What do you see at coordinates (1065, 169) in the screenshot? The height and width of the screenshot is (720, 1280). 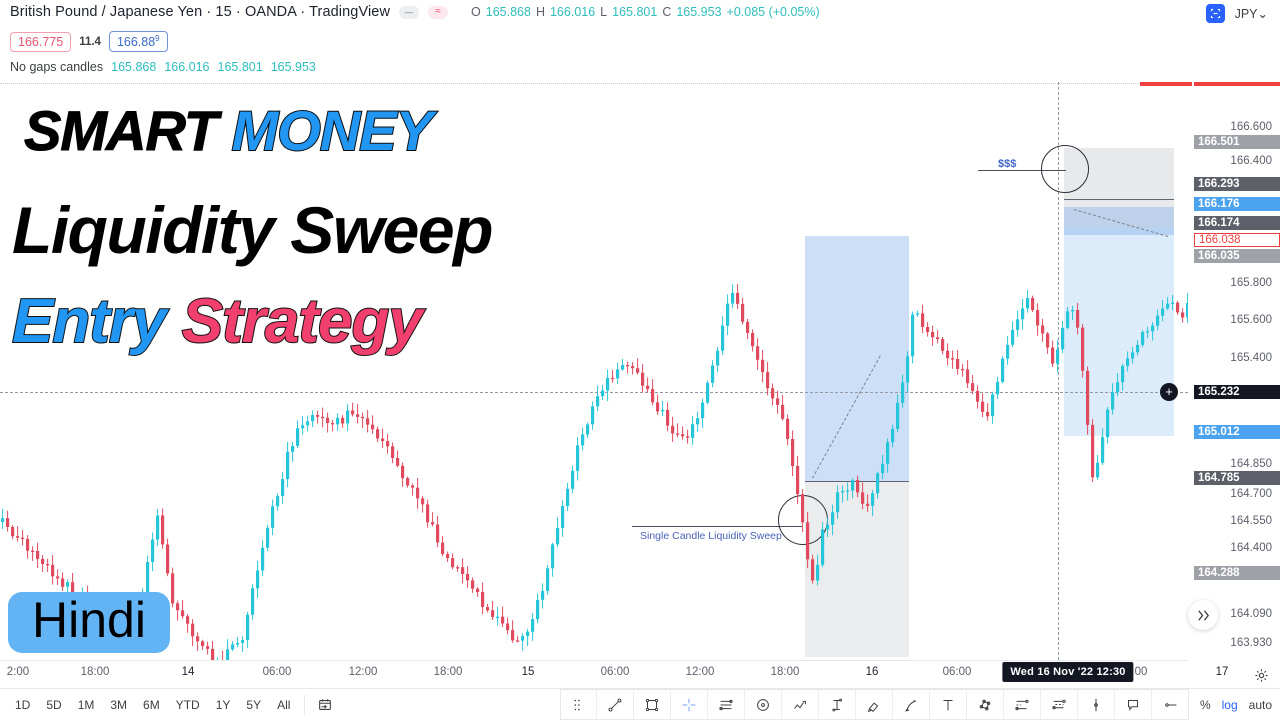 I see `money-circle-marker` at bounding box center [1065, 169].